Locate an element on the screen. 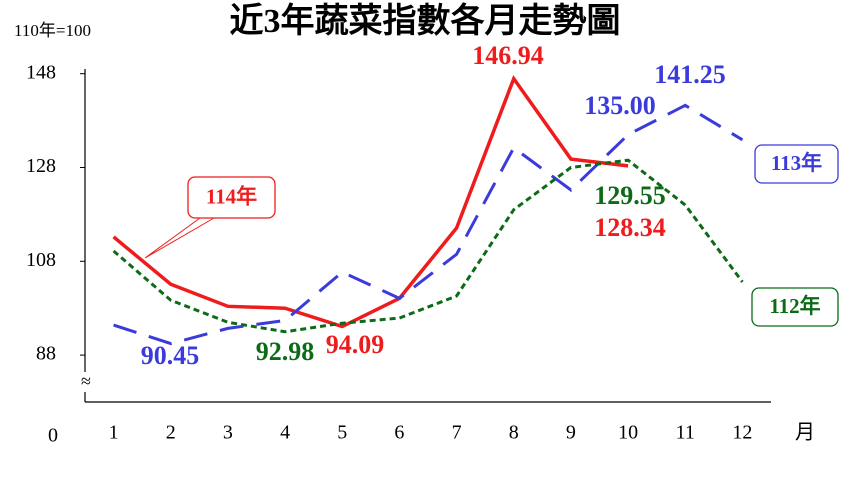 The width and height of the screenshot is (866, 486). legend-label: 112年 is located at coordinates (794, 306).